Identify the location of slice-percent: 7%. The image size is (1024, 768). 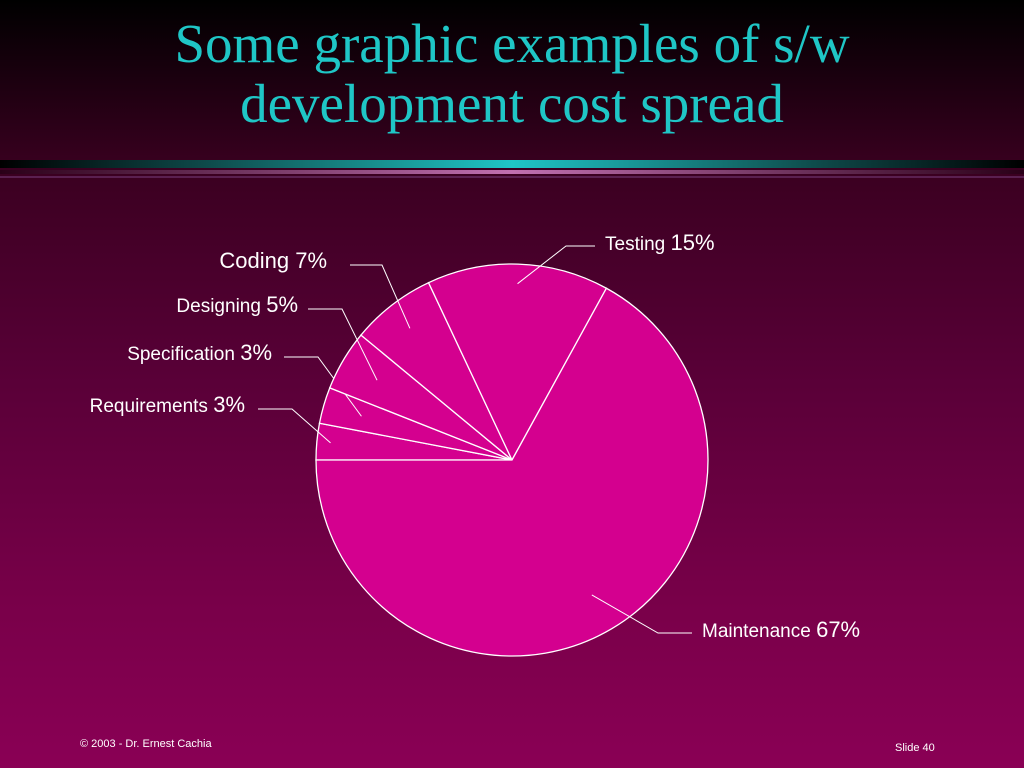
(311, 260).